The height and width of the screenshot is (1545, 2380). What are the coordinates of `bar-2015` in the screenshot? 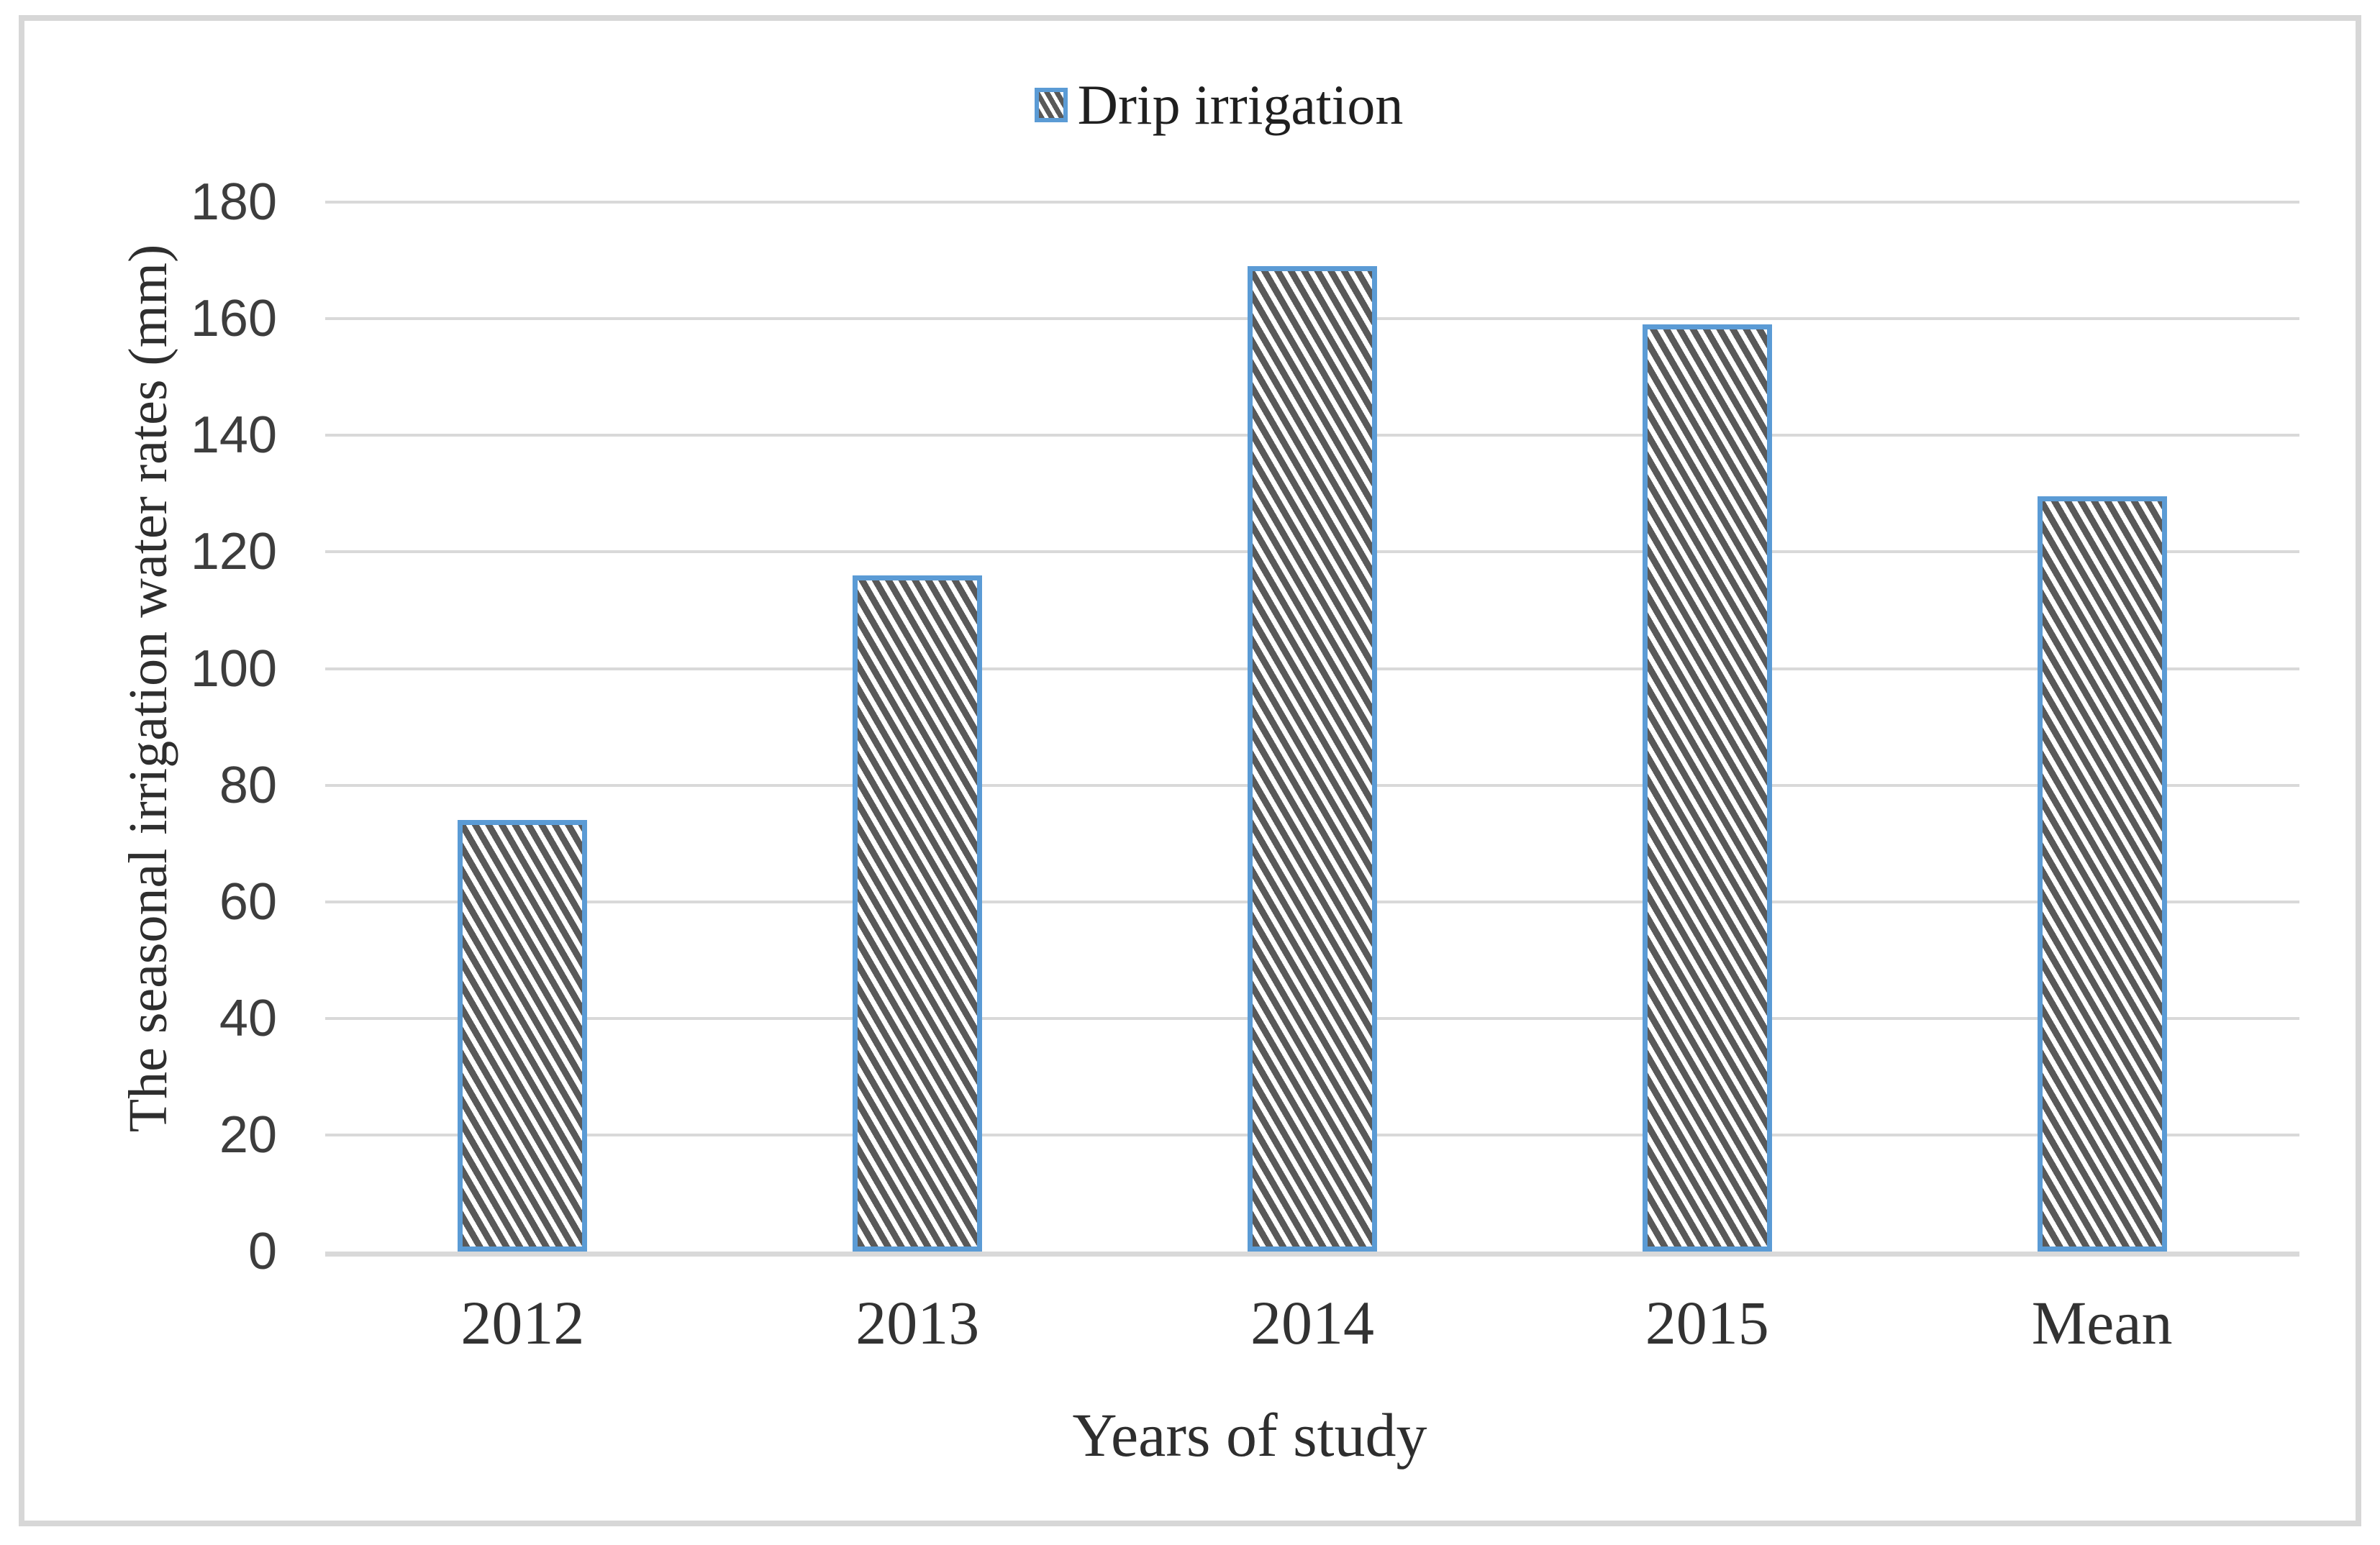 It's located at (1707, 788).